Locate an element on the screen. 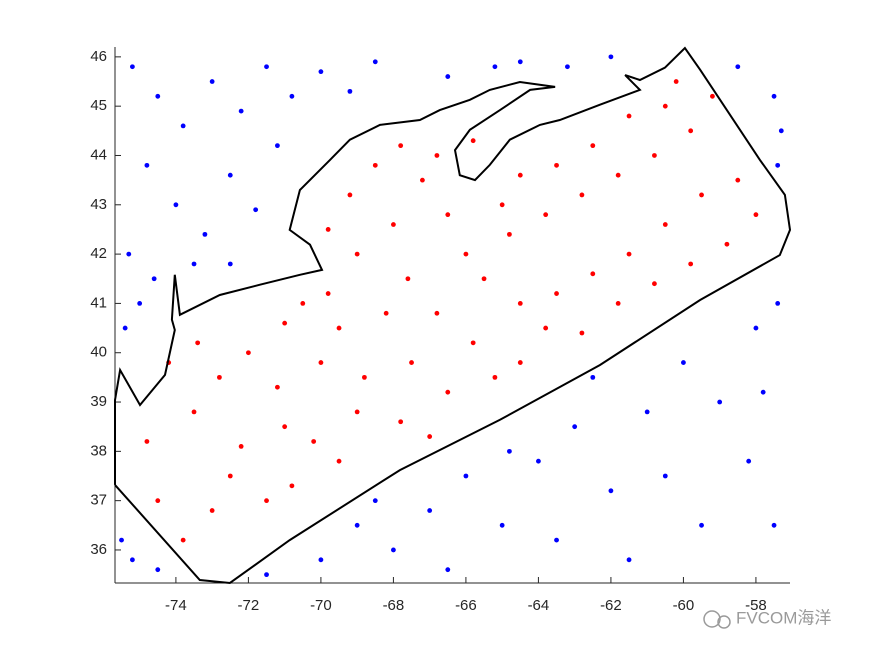 This screenshot has width=875, height=656. x-tick-label: -74 is located at coordinates (176, 605).